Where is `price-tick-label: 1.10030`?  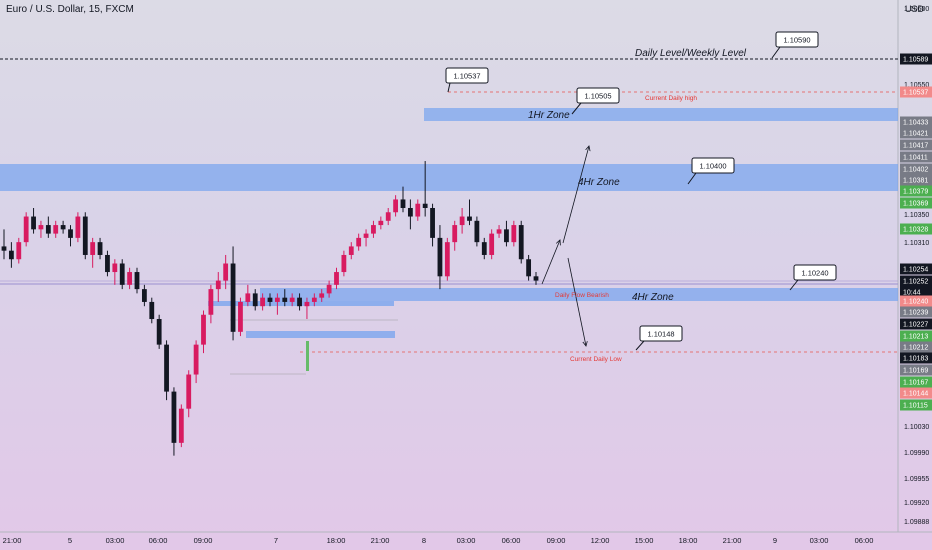
price-tick-label: 1.10030 is located at coordinates (916, 427).